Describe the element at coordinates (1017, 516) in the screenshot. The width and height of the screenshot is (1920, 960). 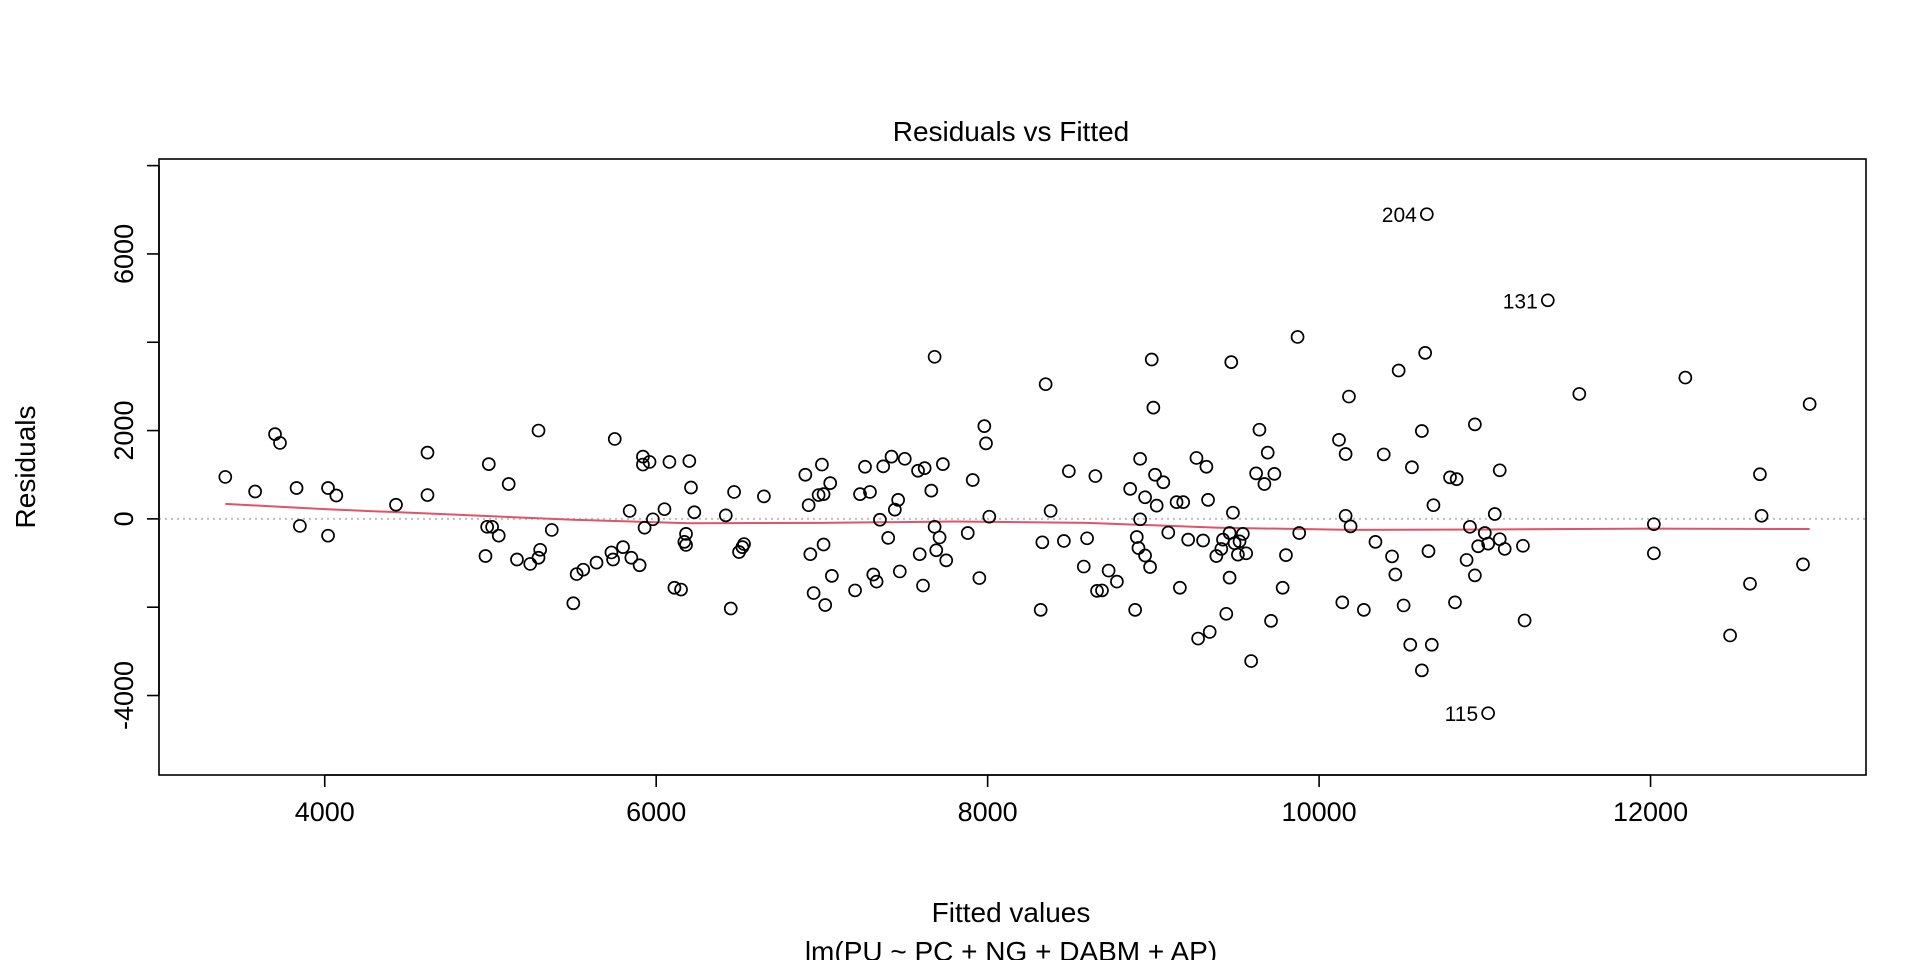
I see `smooth-line` at that location.